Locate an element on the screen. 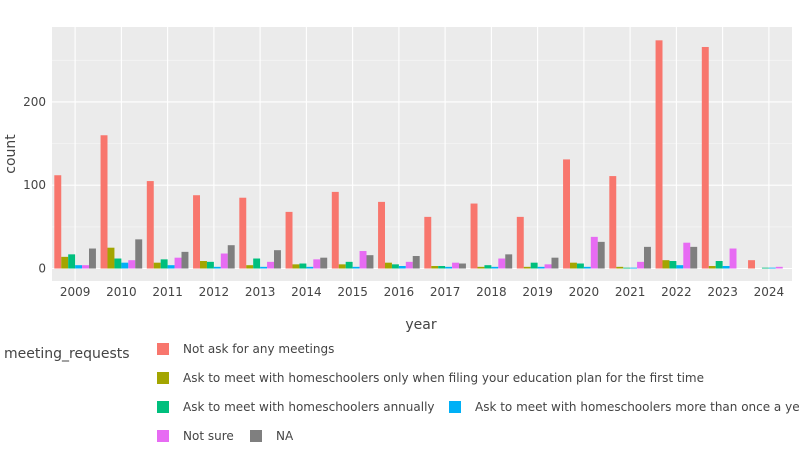 This screenshot has width=799, height=464. legend-entry-label: NA is located at coordinates (285, 436).